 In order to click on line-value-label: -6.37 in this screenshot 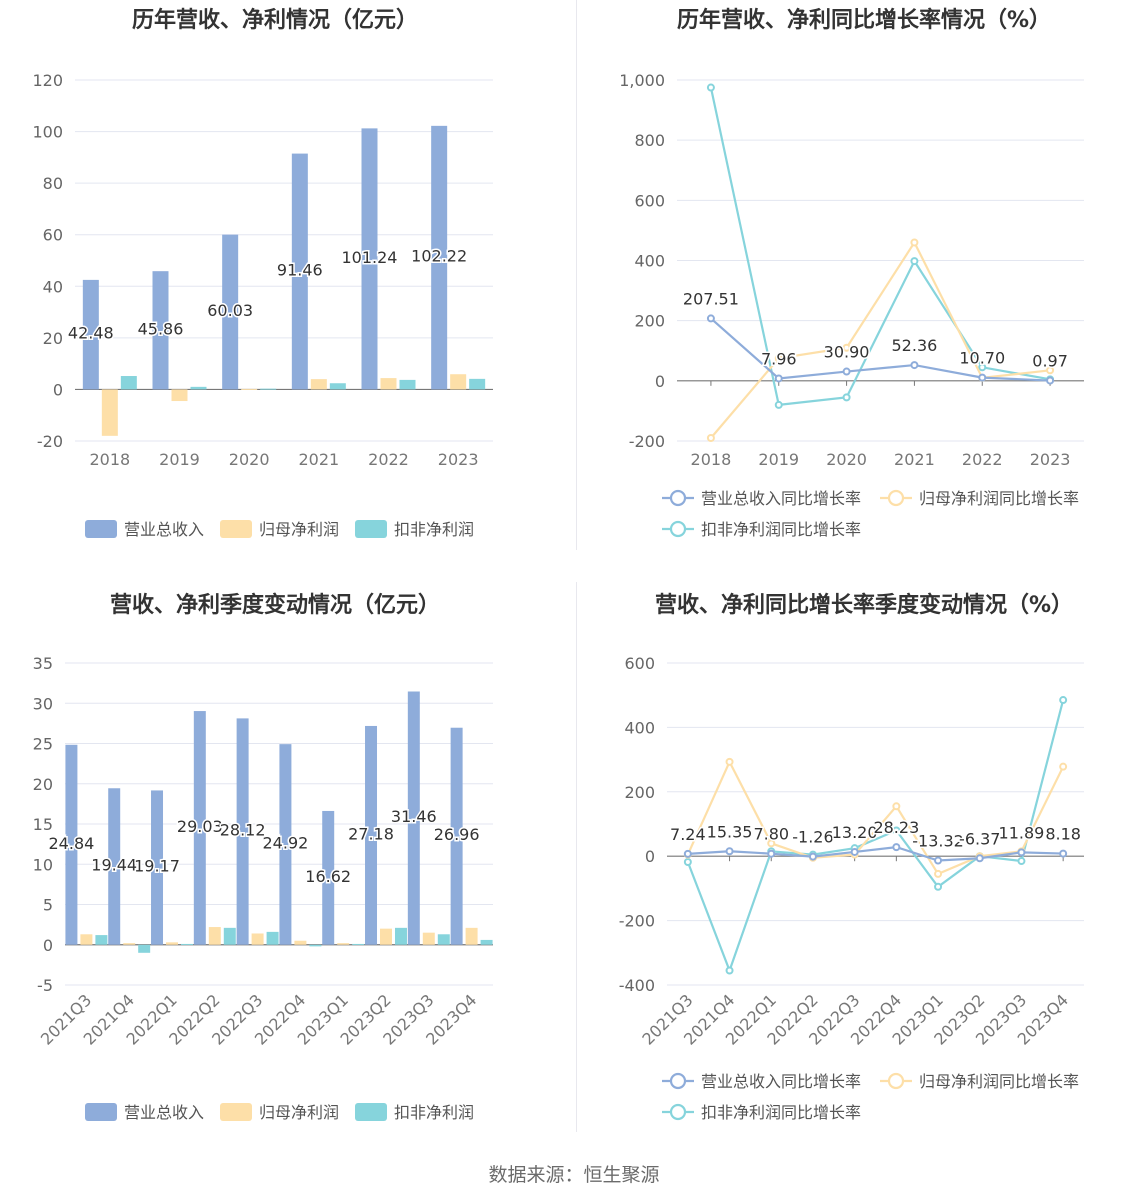, I will do `click(979, 838)`.